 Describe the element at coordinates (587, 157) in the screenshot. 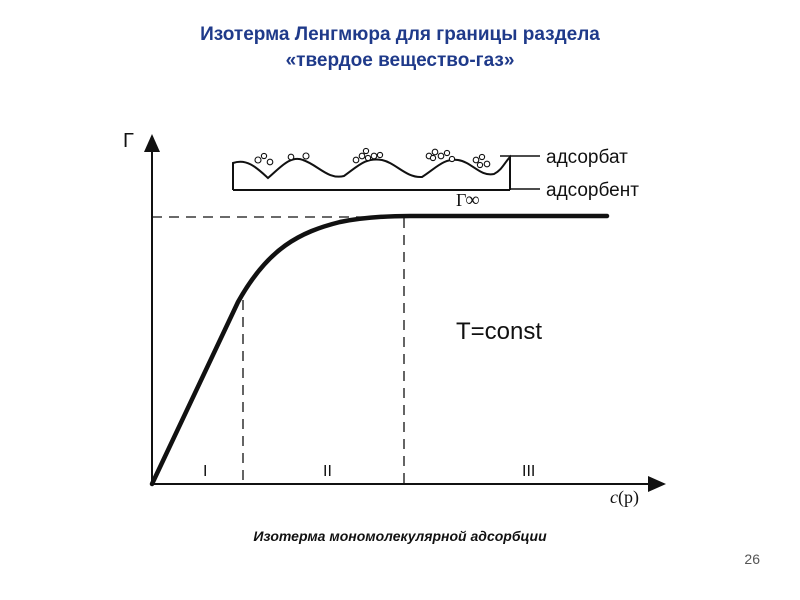

I see `adsorbate-label: адсорбат` at that location.